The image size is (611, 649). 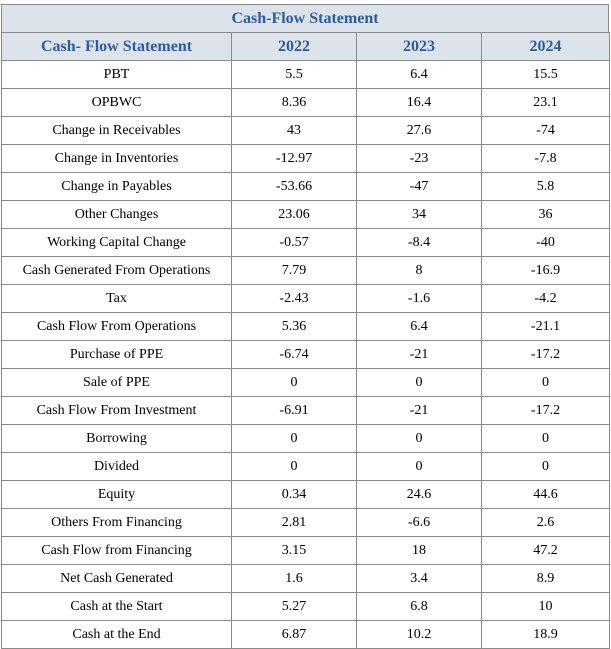 I want to click on value-cell: 10.2, so click(x=419, y=634).